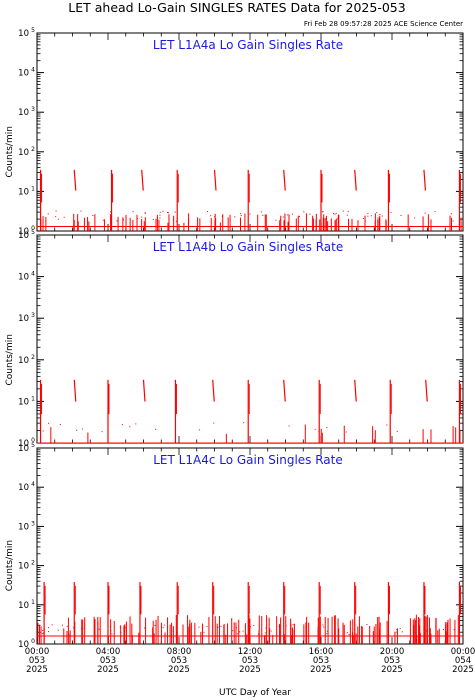 Image resolution: width=475 pixels, height=700 pixels. What do you see at coordinates (250, 652) in the screenshot?
I see `x-tick-label: 12:00` at bounding box center [250, 652].